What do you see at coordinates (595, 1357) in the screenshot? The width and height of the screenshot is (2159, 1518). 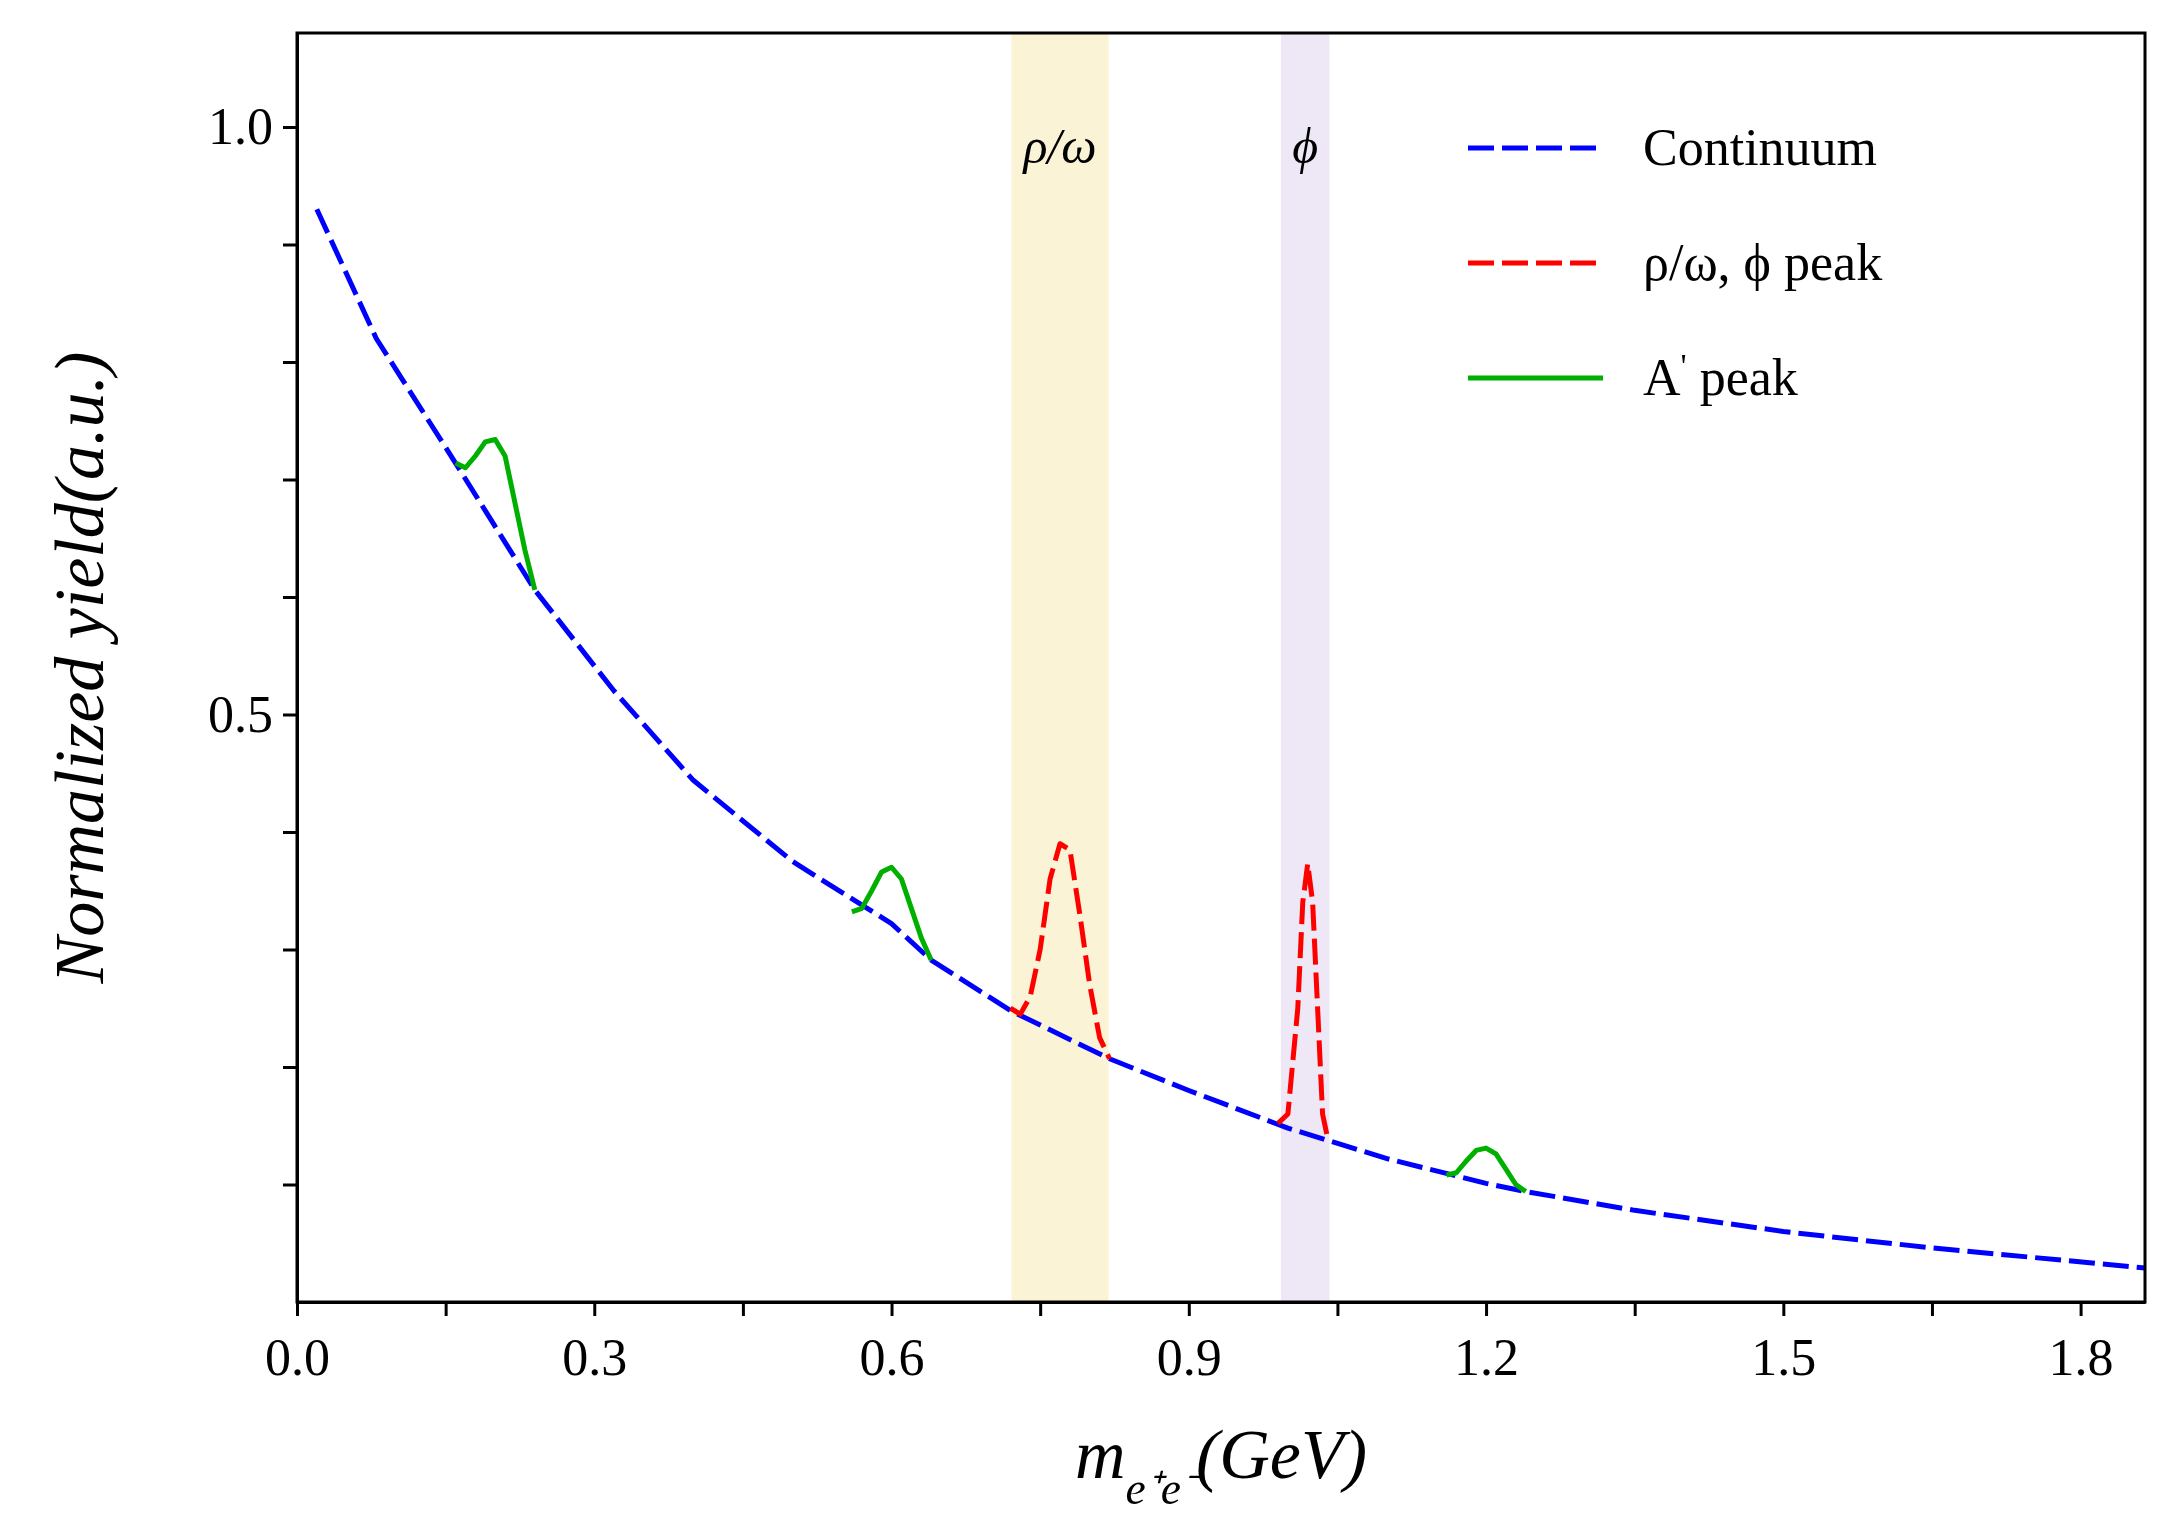 I see `x-tick-label: 0.3` at bounding box center [595, 1357].